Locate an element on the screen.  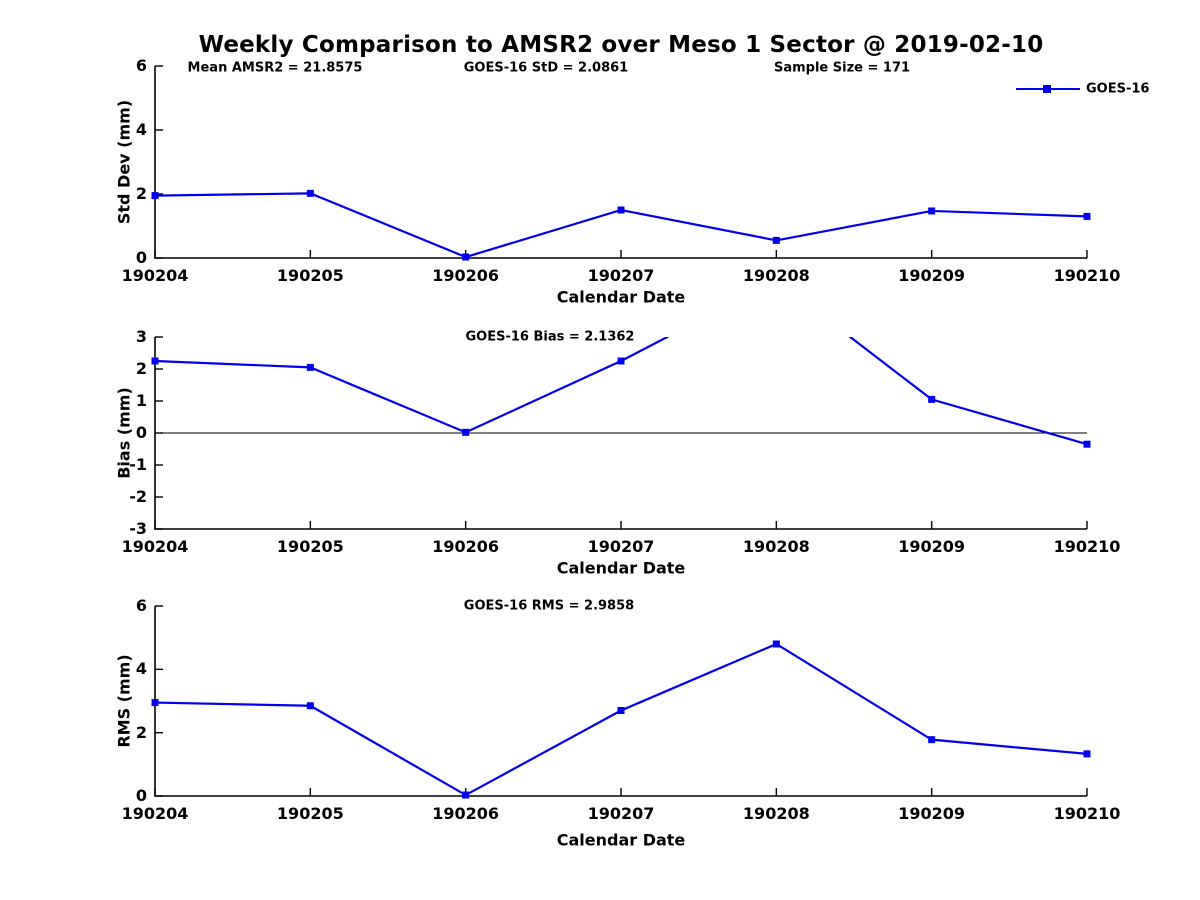
ytick-label-subplot1: 0 is located at coordinates (141, 257).